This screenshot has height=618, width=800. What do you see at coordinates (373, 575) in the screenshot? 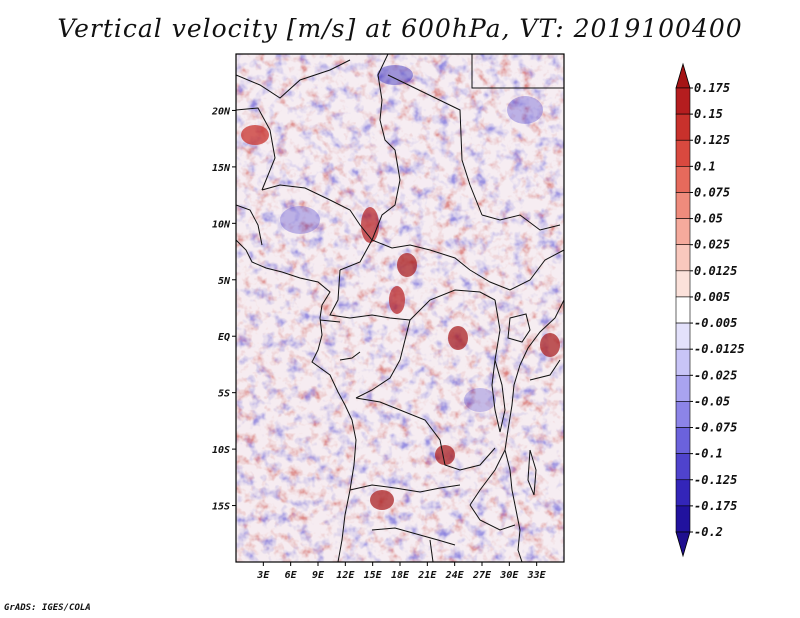
I see `lon-tick-label: 15E` at bounding box center [373, 575].